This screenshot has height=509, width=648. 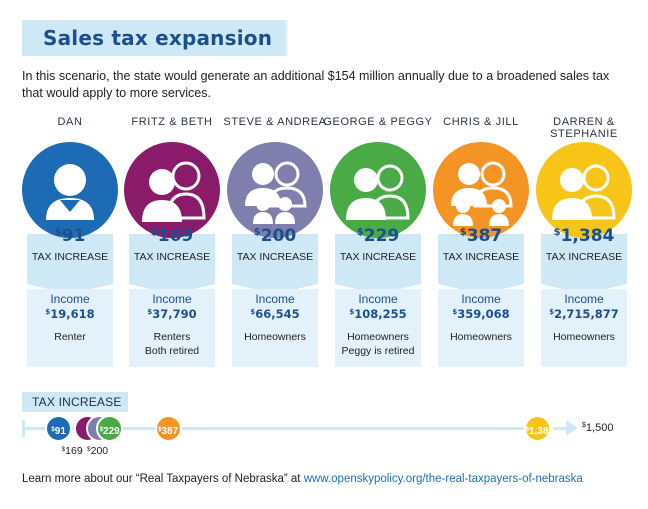 What do you see at coordinates (172, 344) in the screenshot?
I see `household-status: Renters Both retired` at bounding box center [172, 344].